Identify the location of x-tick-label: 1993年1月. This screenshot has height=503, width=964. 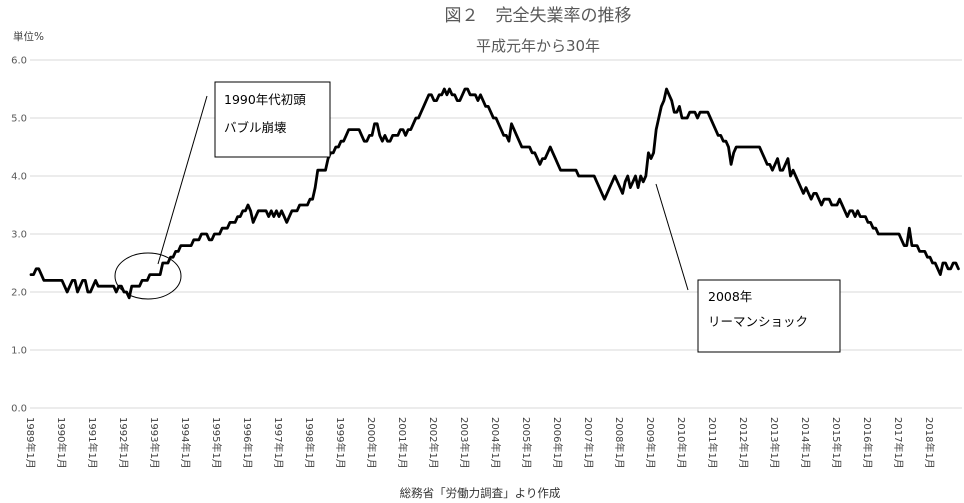
(154, 443).